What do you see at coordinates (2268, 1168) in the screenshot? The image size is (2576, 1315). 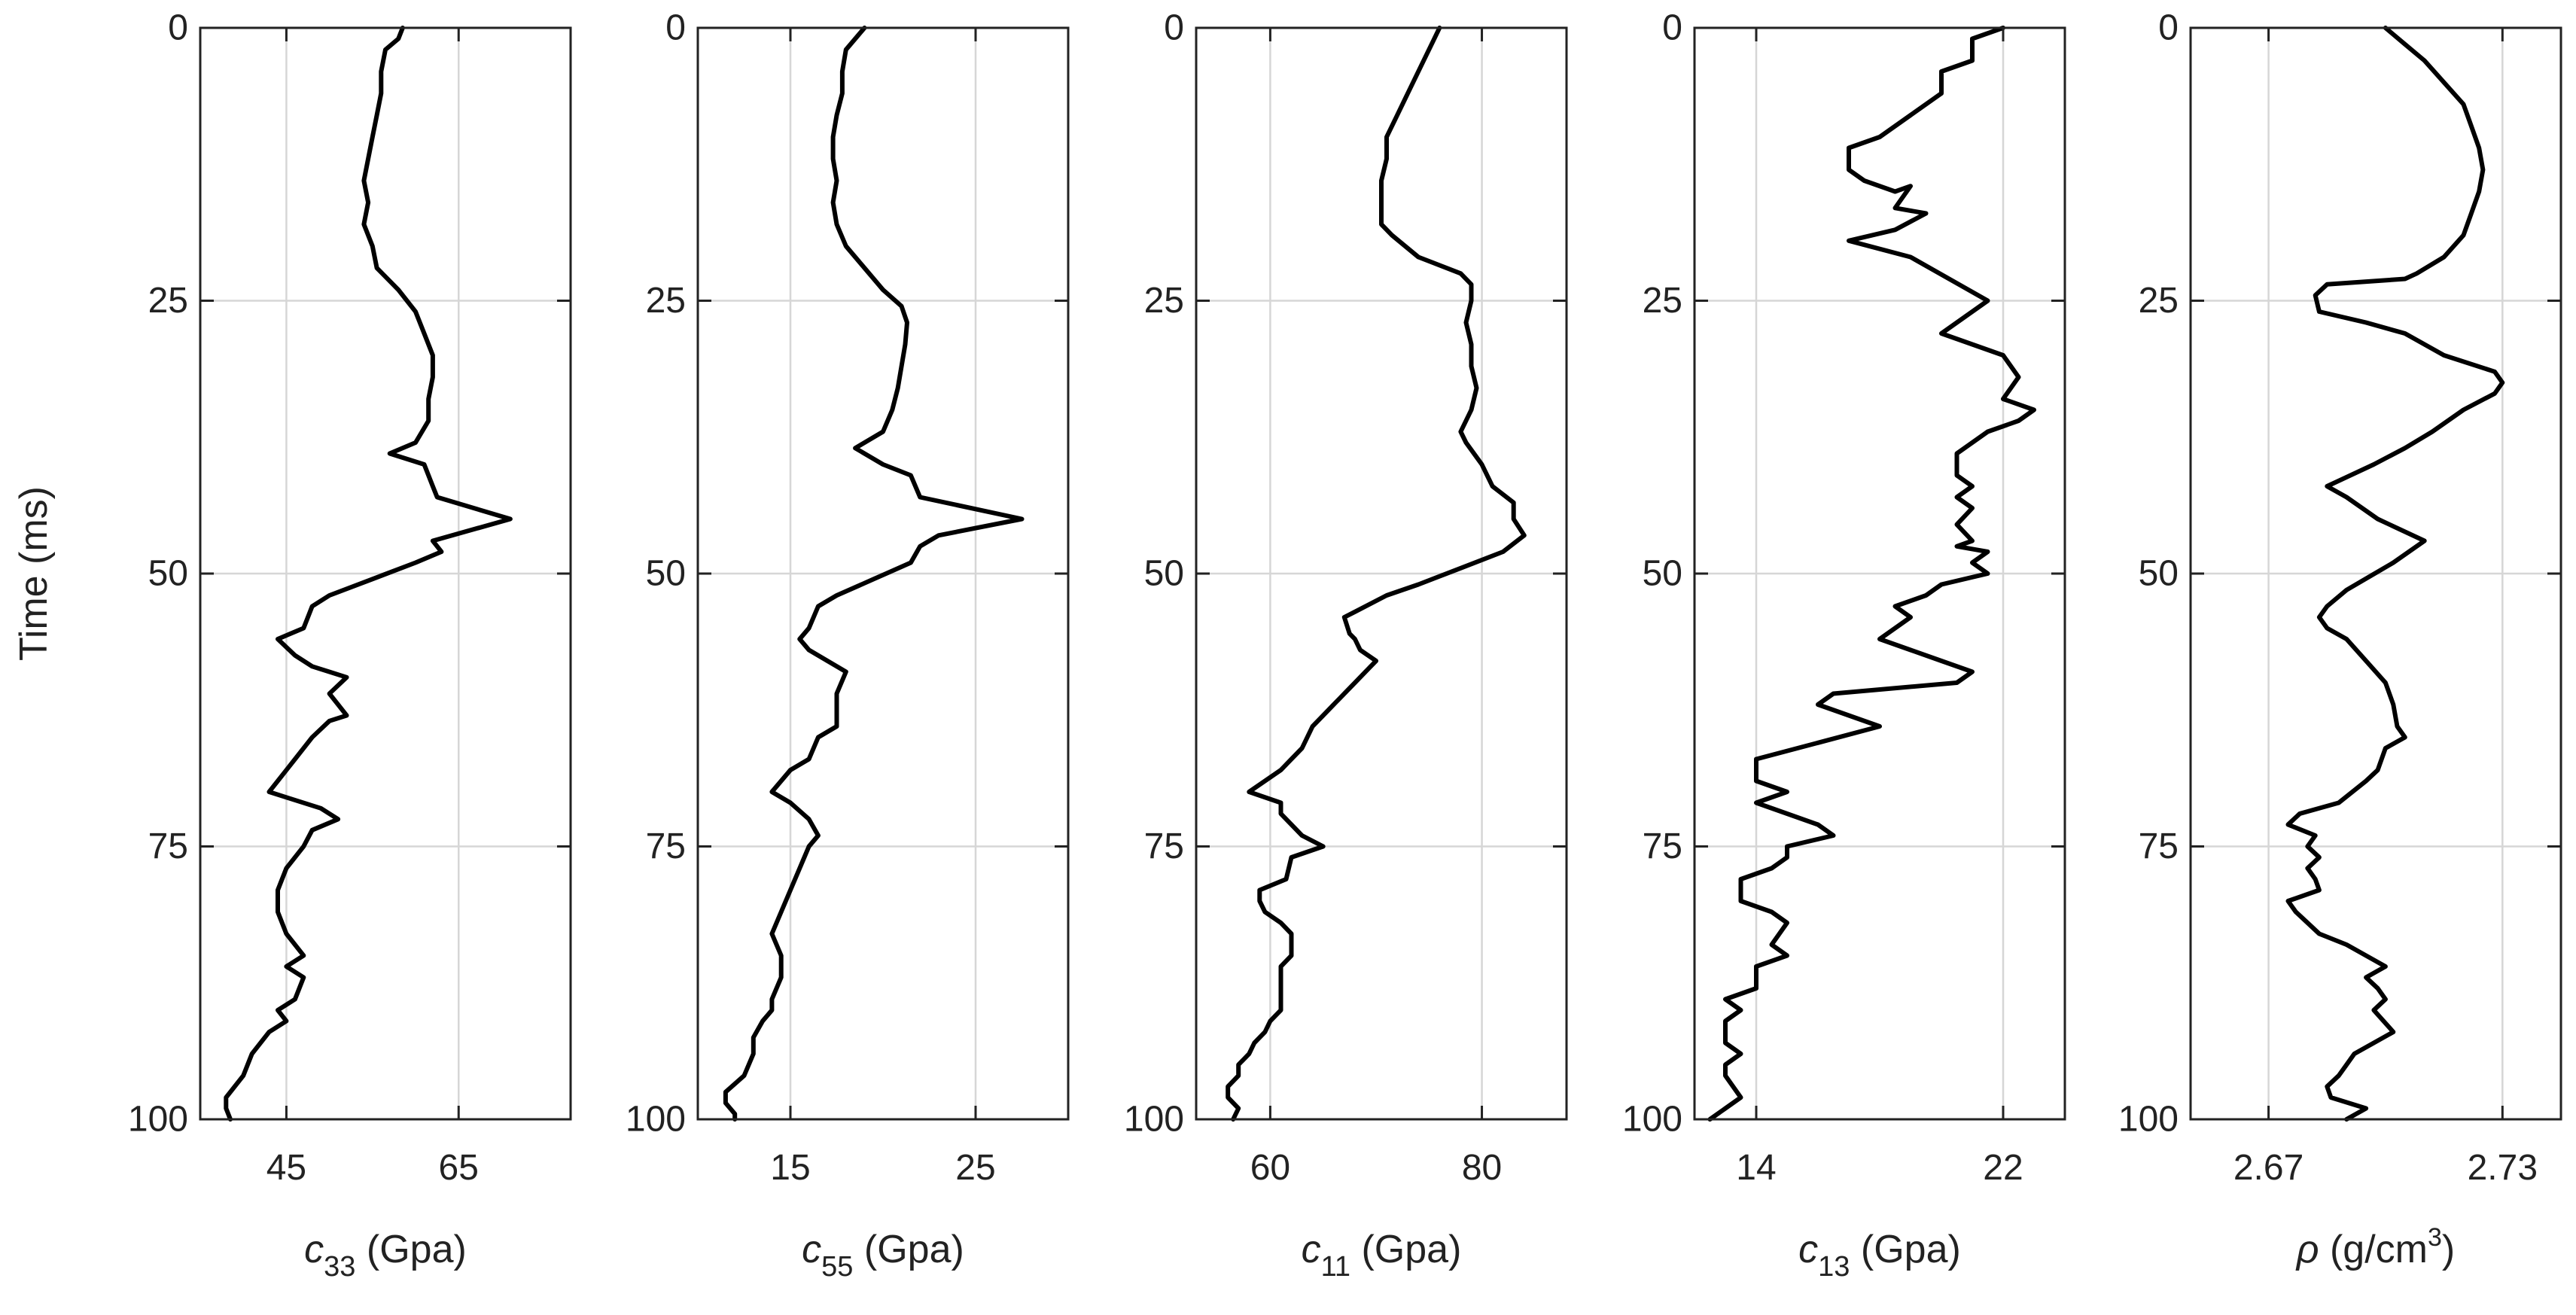 I see `x-tick-label: 2.67` at bounding box center [2268, 1168].